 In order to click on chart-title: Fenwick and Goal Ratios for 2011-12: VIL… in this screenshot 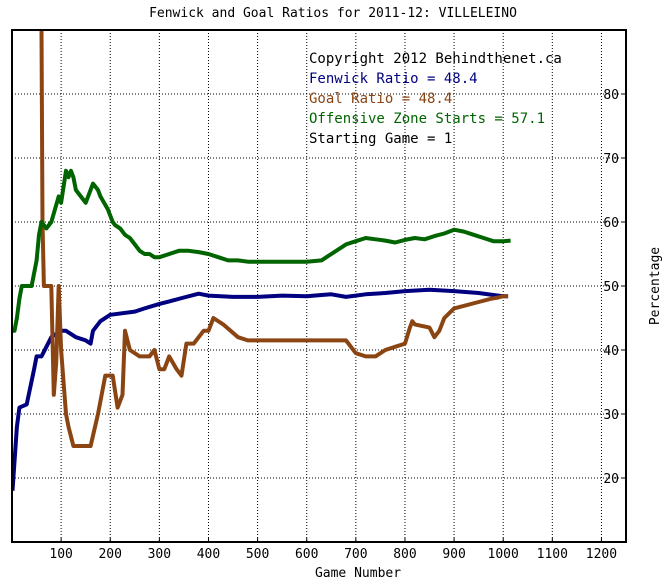, I will do `click(333, 13)`.